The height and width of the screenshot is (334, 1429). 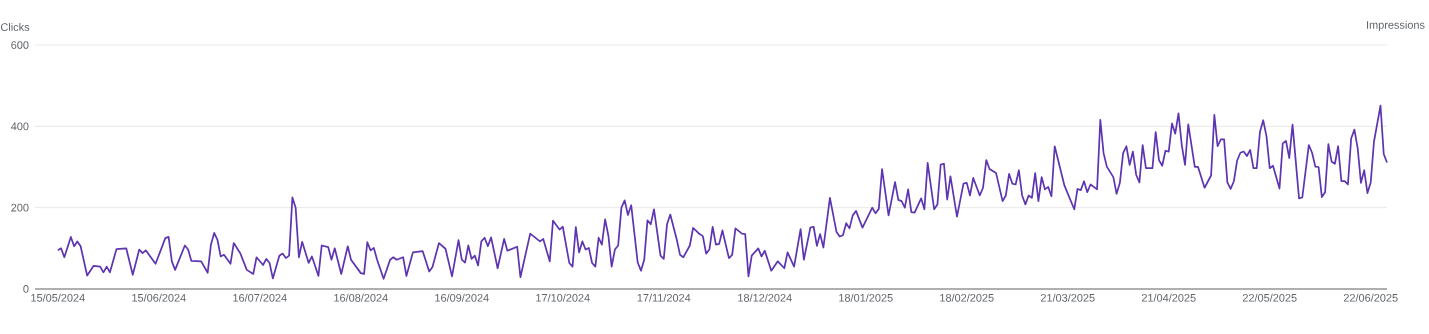 What do you see at coordinates (765, 297) in the screenshot?
I see `x-tick-label: 18/12/2024` at bounding box center [765, 297].